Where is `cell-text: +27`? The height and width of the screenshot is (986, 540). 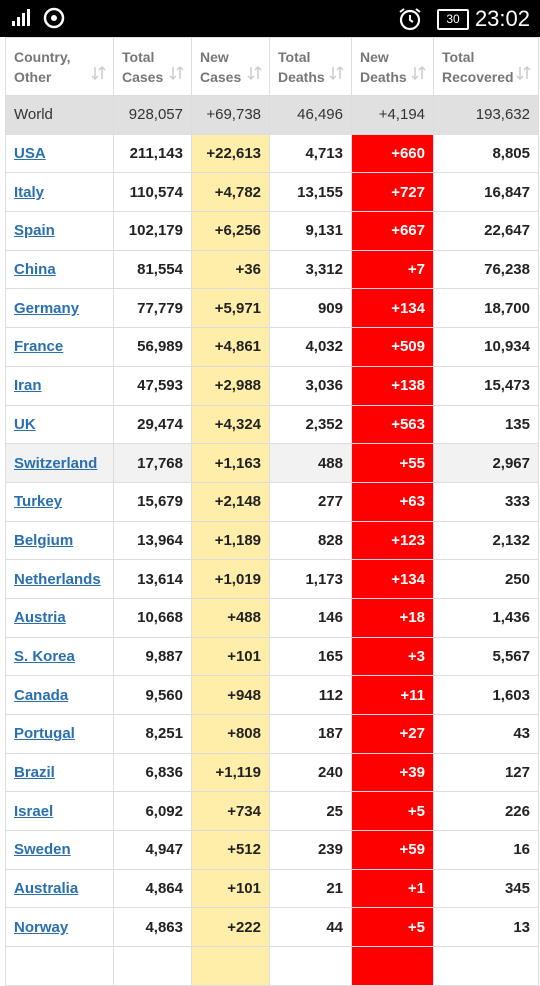
cell-text: +27 is located at coordinates (412, 734).